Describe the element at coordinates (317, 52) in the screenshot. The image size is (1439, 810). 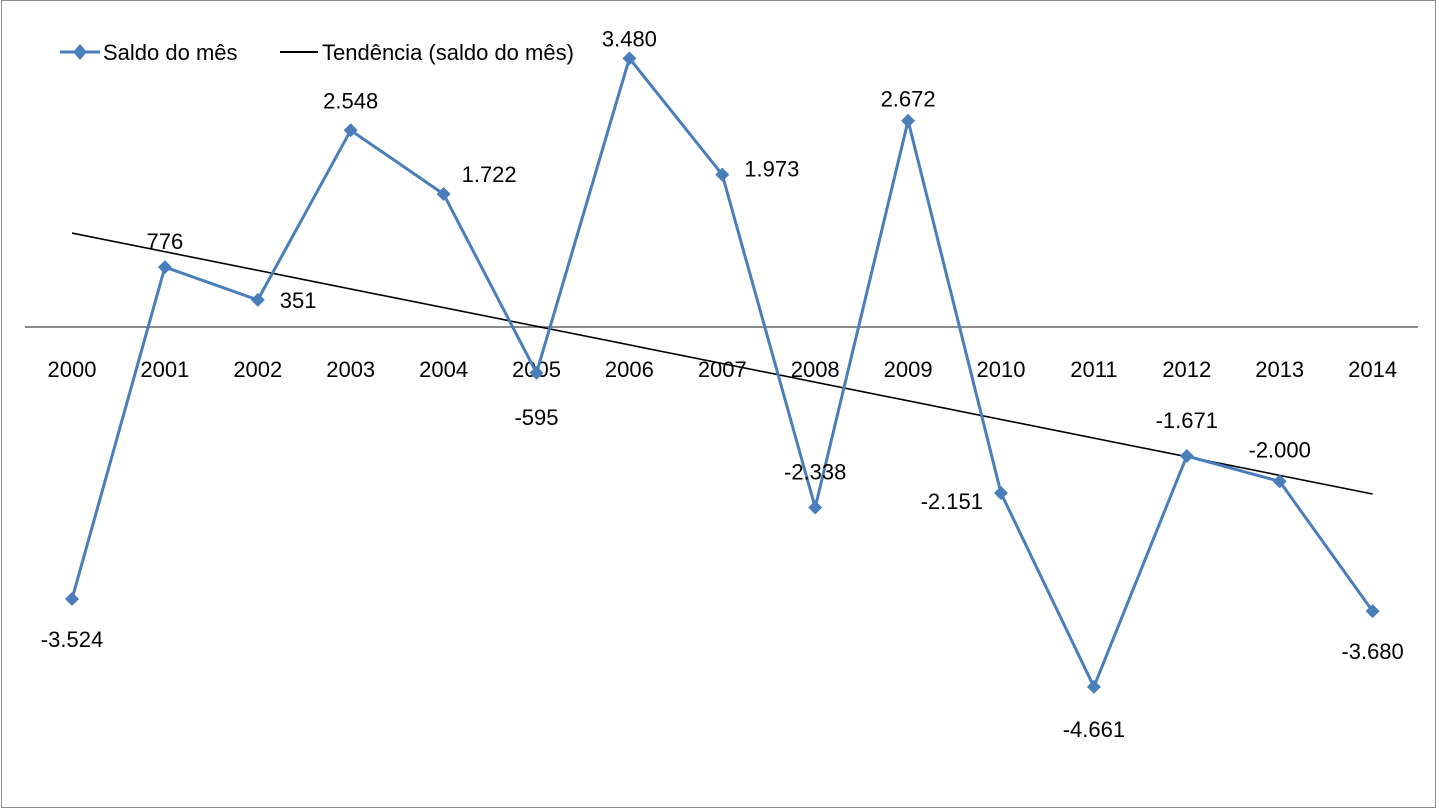
I see `legend: Saldo do mês Tendência (saldo do mês)` at that location.